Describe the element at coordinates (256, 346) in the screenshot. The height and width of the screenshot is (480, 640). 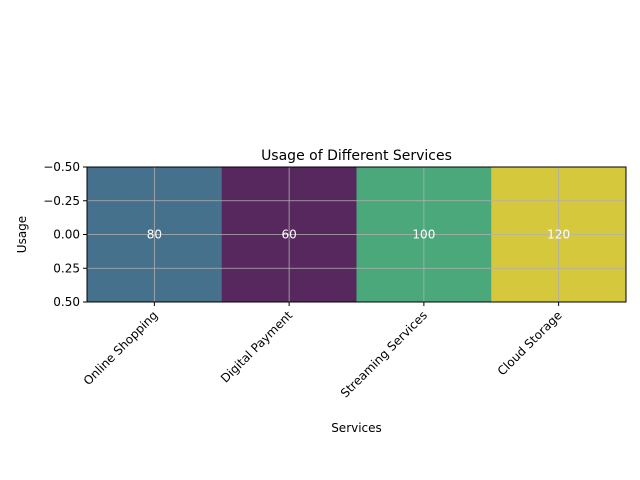
I see `x-tick-label: Digital Payment` at that location.